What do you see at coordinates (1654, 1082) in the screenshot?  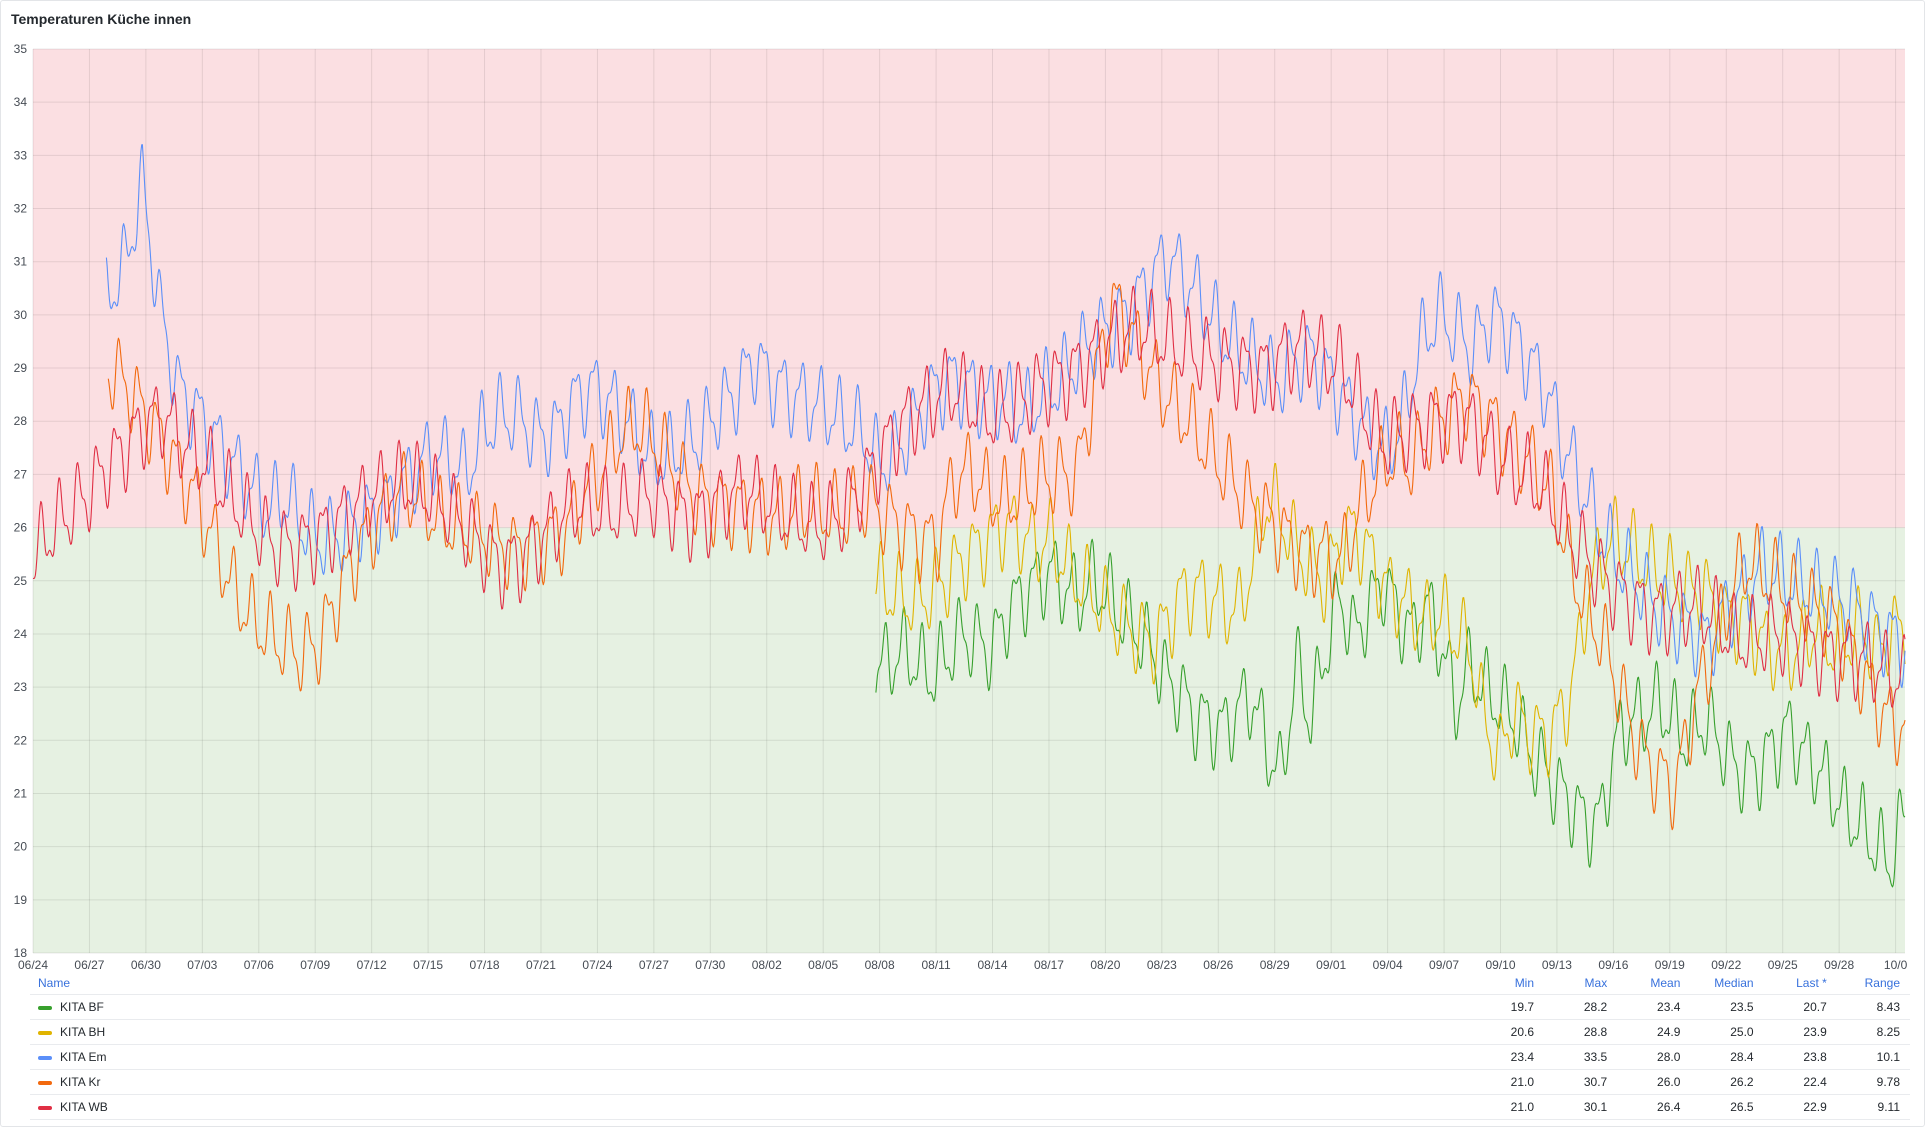 I see `legend-value-mean: 26.0` at bounding box center [1654, 1082].